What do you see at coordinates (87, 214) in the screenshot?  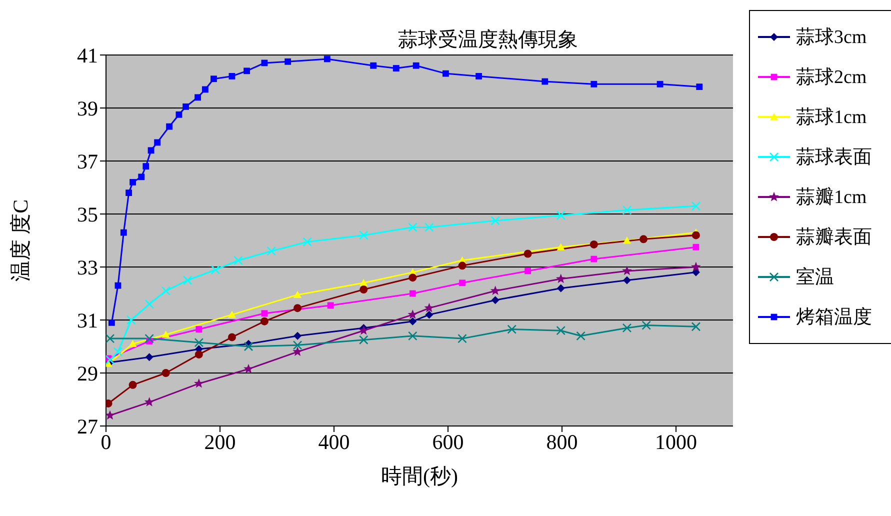 I see `y-tick-label: 35` at bounding box center [87, 214].